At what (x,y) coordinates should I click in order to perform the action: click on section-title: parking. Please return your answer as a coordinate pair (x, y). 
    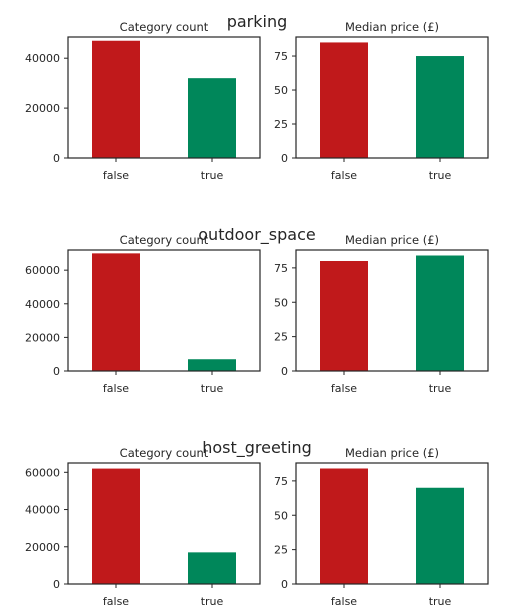
    Looking at the image, I should click on (257, 21).